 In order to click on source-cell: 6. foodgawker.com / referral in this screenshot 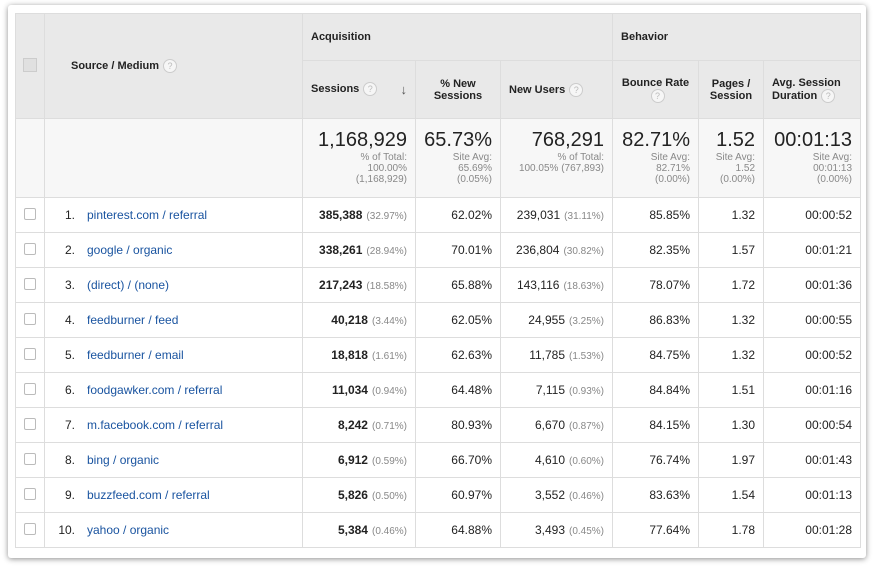, I will do `click(173, 390)`.